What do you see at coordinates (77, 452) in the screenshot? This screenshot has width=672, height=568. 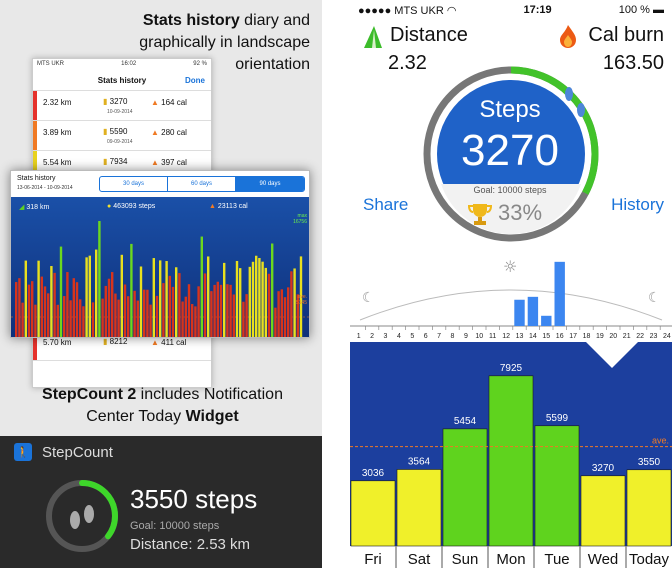 I see `widget-app-name: StepCount` at bounding box center [77, 452].